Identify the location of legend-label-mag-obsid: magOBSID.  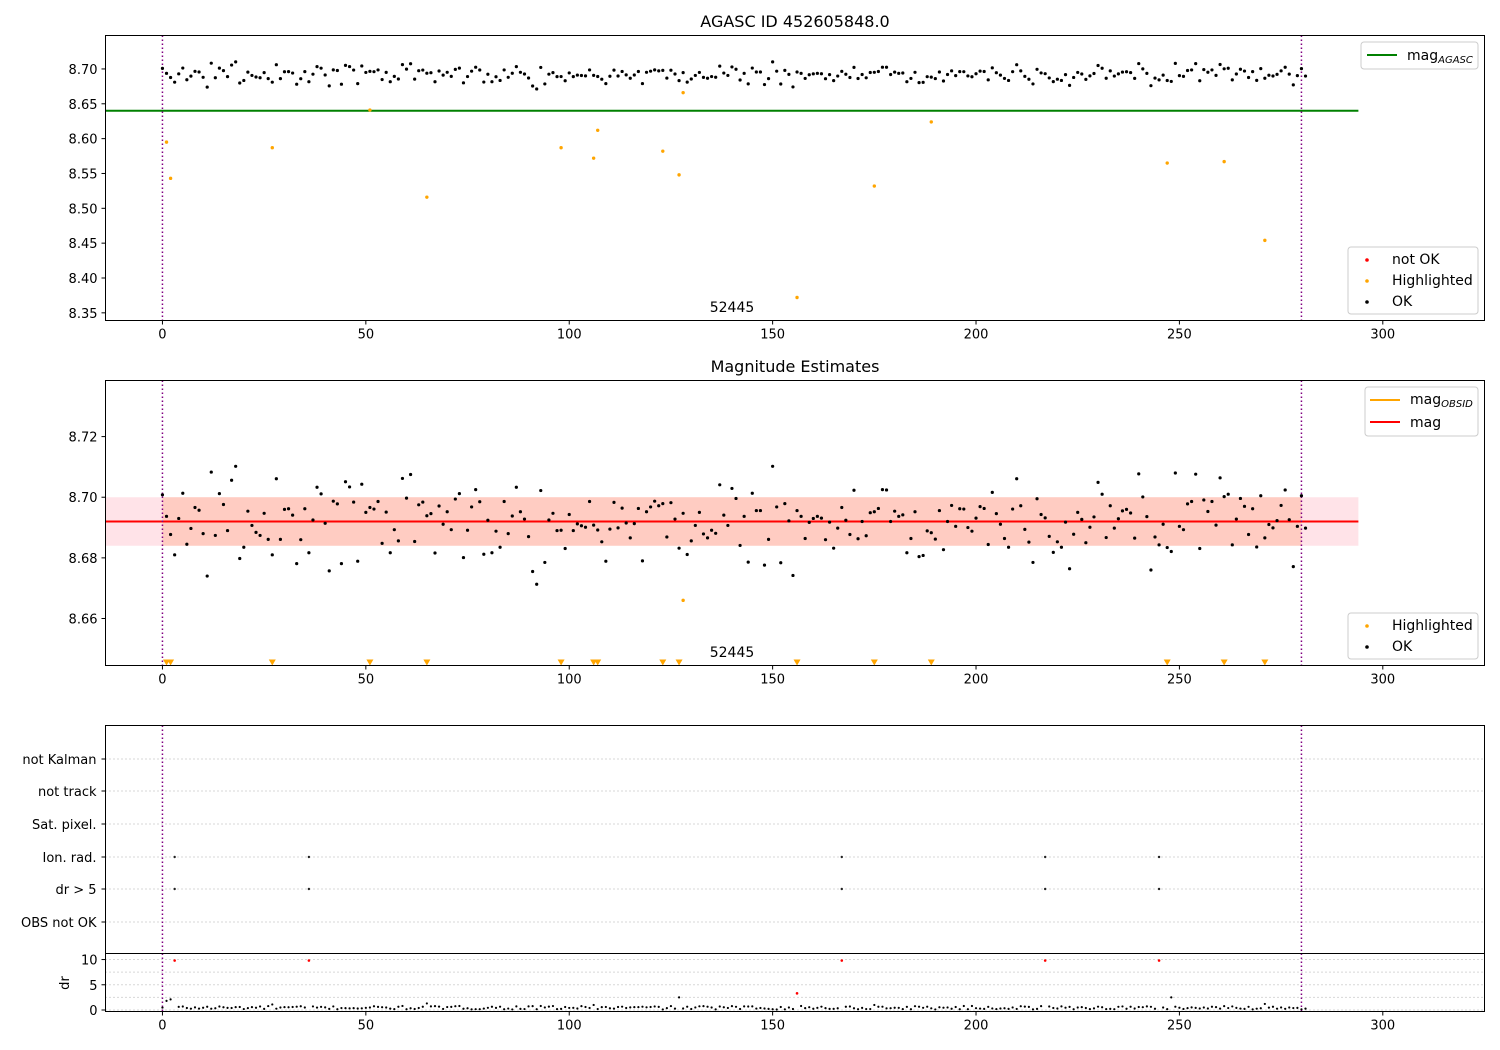
(1441, 401).